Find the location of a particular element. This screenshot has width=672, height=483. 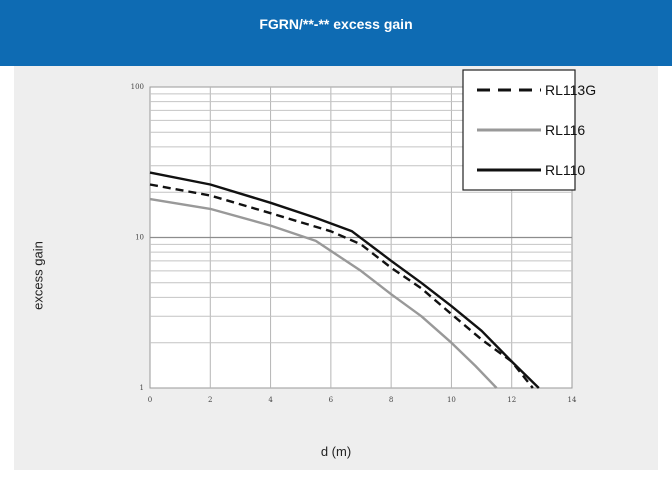

x-tick-label: 4 is located at coordinates (270, 400).